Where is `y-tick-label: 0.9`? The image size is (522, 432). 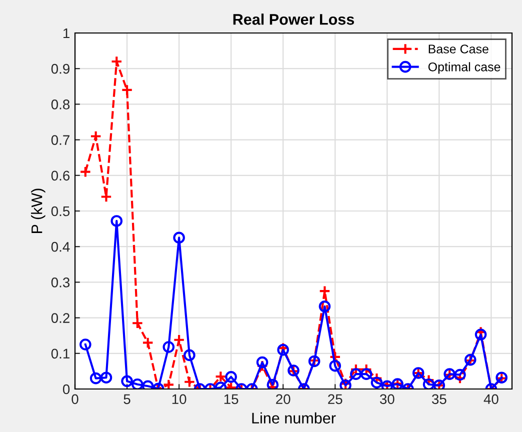
y-tick-label: 0.9 is located at coordinates (60, 69).